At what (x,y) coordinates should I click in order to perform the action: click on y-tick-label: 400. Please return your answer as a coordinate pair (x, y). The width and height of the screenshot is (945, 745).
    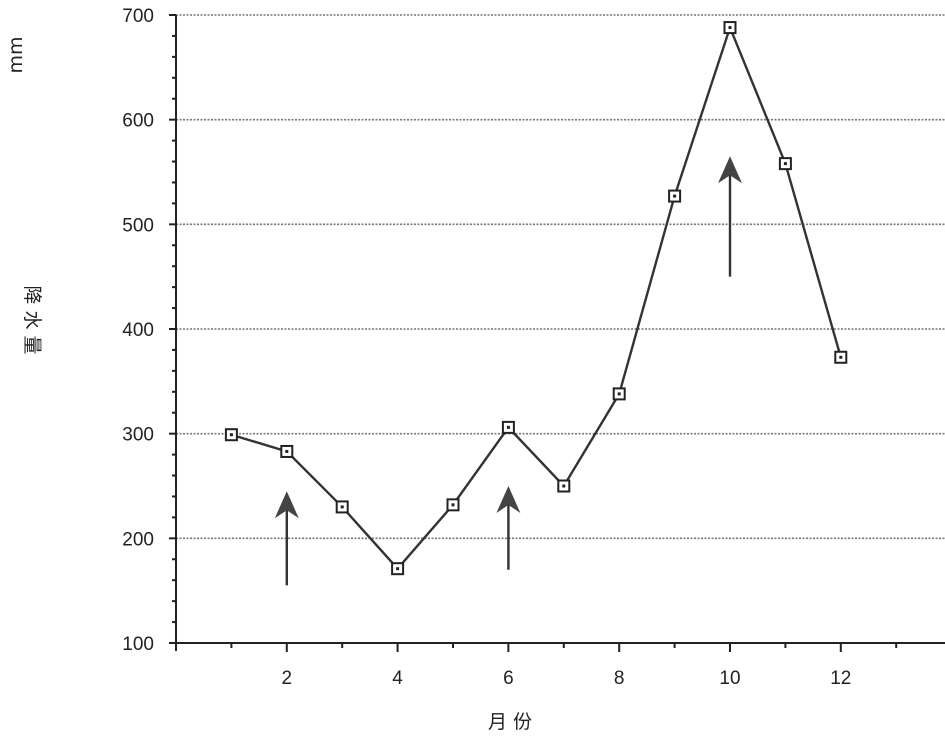
    Looking at the image, I should click on (138, 330).